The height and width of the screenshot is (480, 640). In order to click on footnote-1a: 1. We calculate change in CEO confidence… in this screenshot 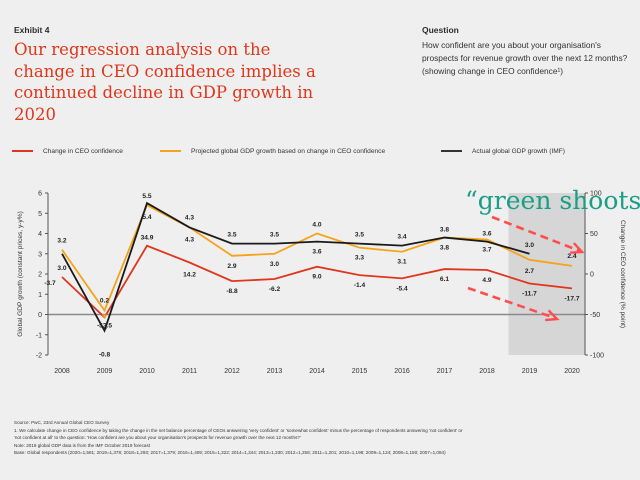, I will do `click(238, 430)`.